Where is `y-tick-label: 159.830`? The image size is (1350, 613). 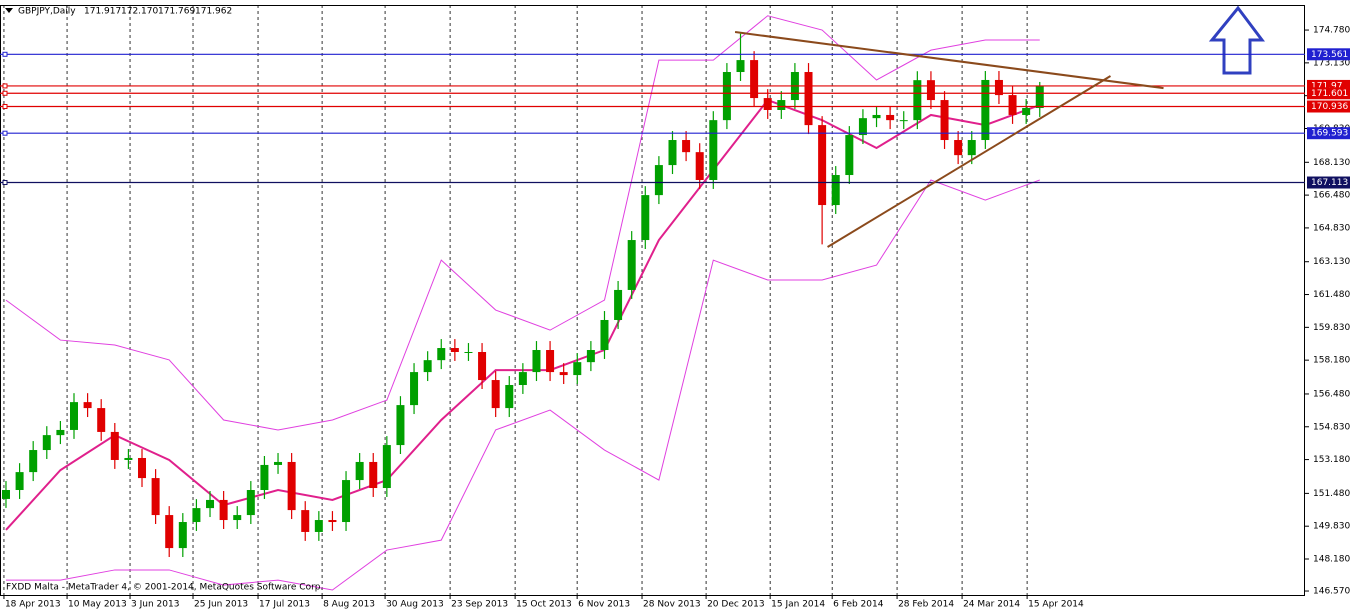
y-tick-label: 159.830 is located at coordinates (1331, 328).